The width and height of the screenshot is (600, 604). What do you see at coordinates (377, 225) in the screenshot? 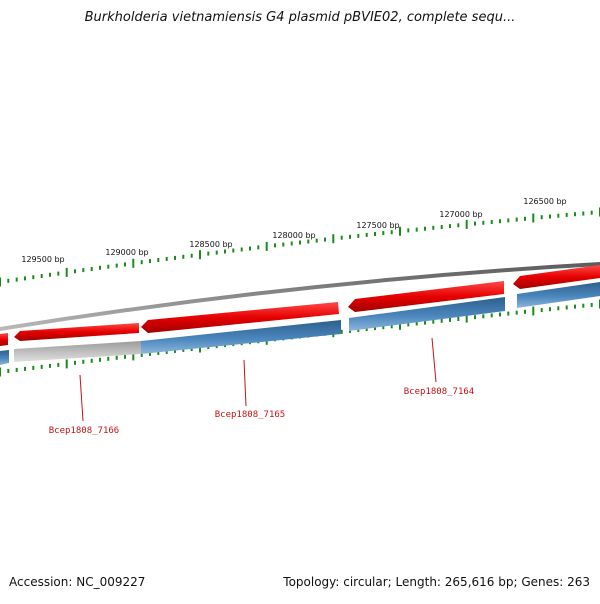
I see `scale-label: 127500 bp` at bounding box center [377, 225].